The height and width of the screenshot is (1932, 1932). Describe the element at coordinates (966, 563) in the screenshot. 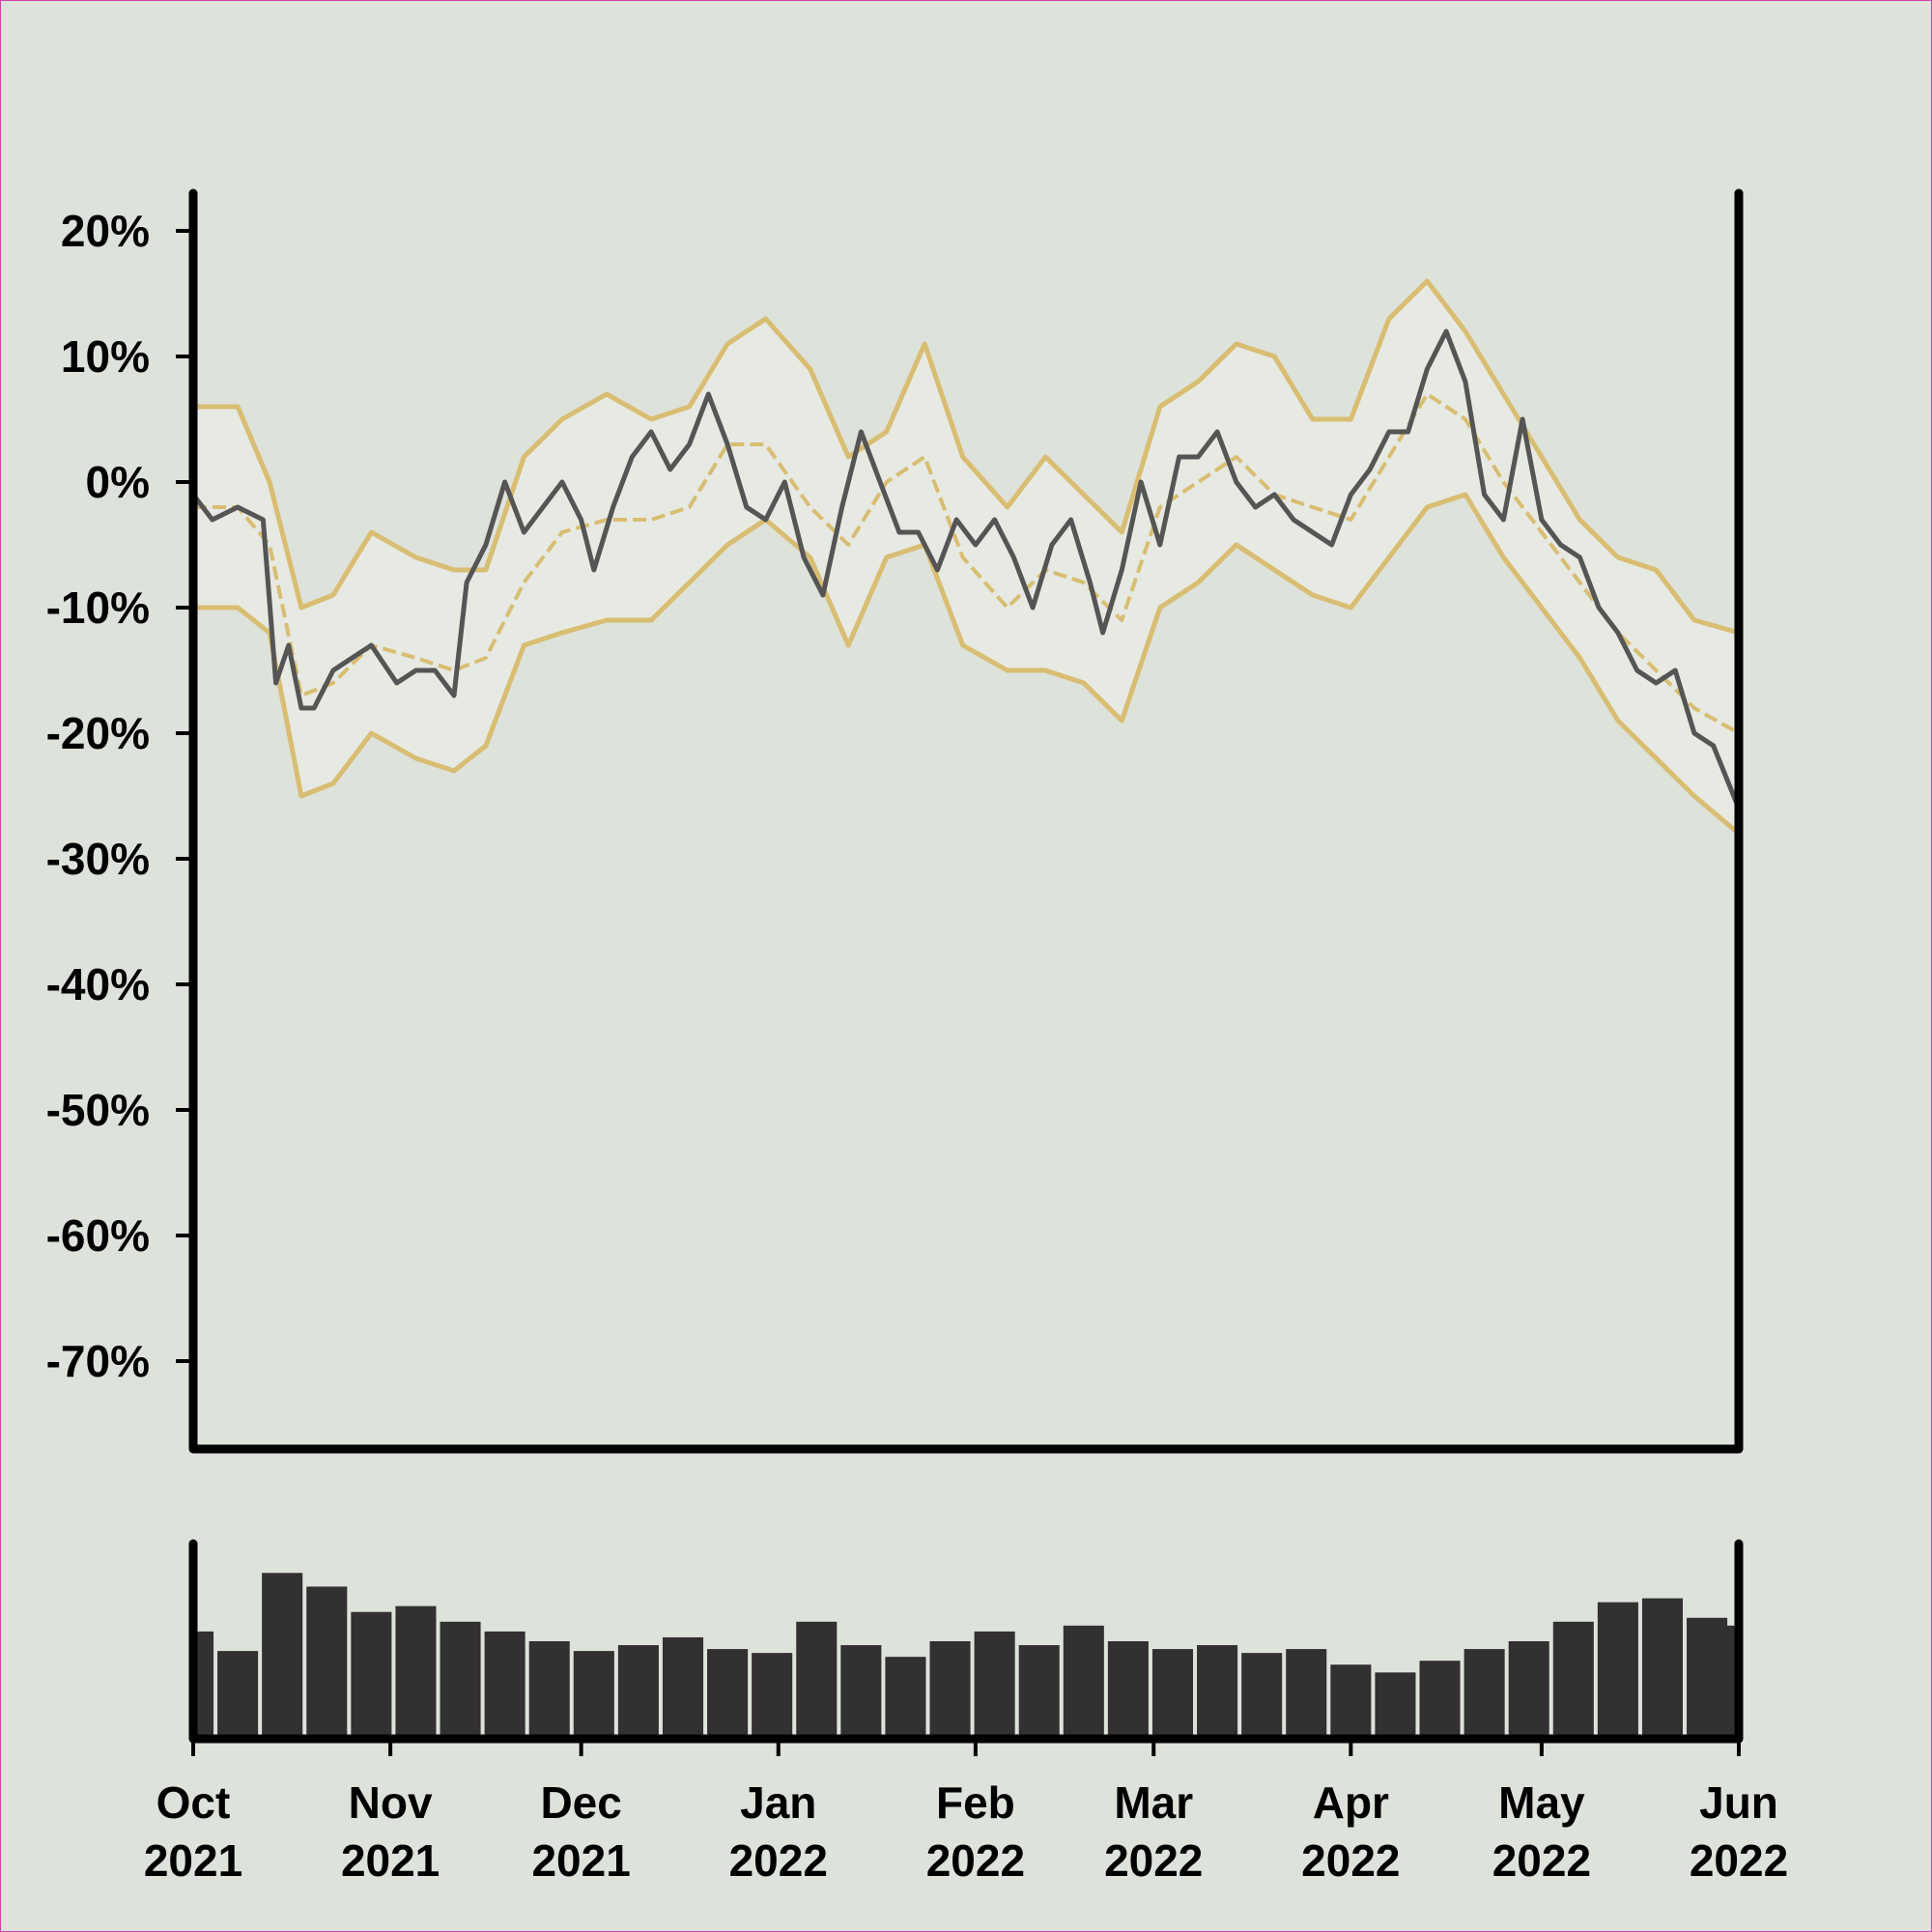

I see `band-middle-line` at that location.